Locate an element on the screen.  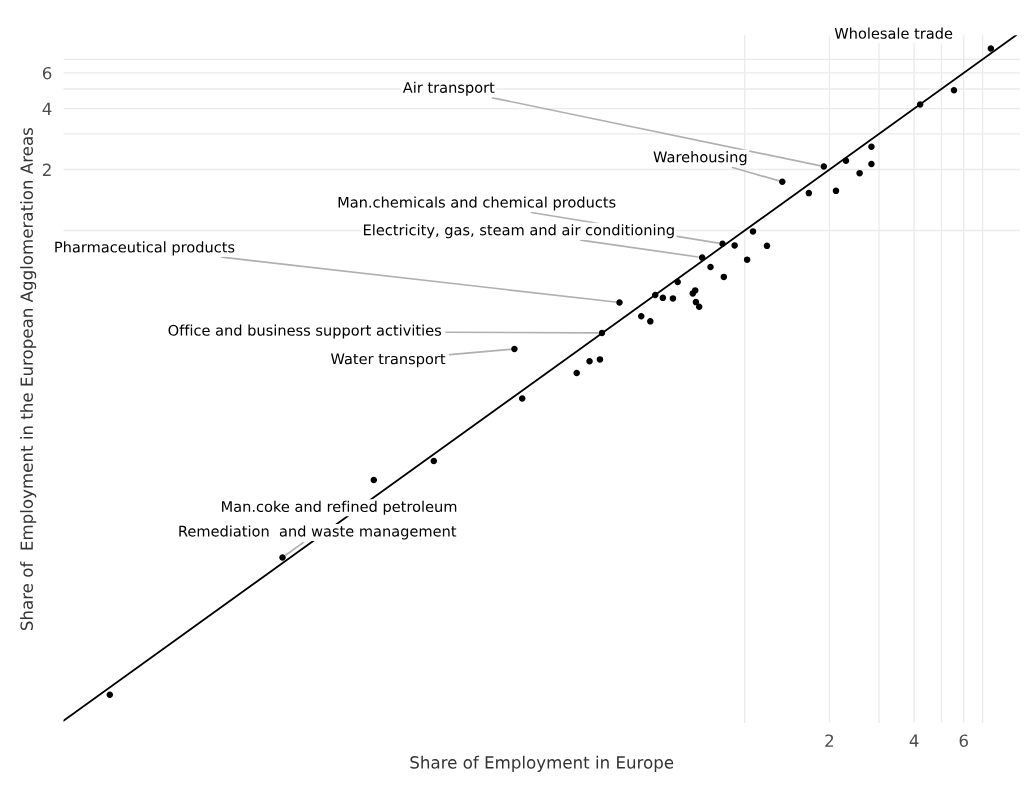
y-tick-label: 2 is located at coordinates (46, 169).